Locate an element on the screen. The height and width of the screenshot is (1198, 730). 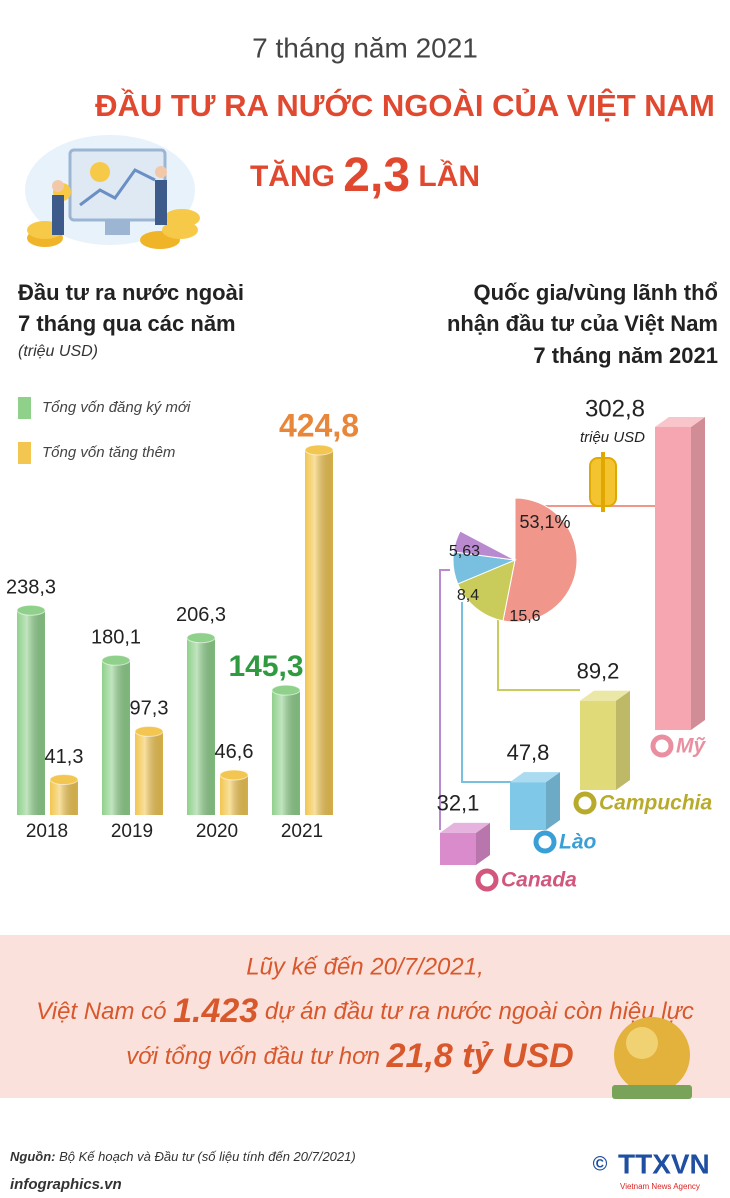
logo: TTXVN is located at coordinates (664, 1163).